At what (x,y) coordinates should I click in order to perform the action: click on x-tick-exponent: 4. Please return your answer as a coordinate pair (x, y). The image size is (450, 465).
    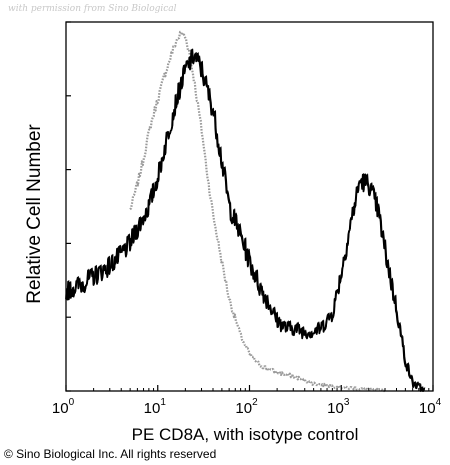
    Looking at the image, I should click on (439, 402).